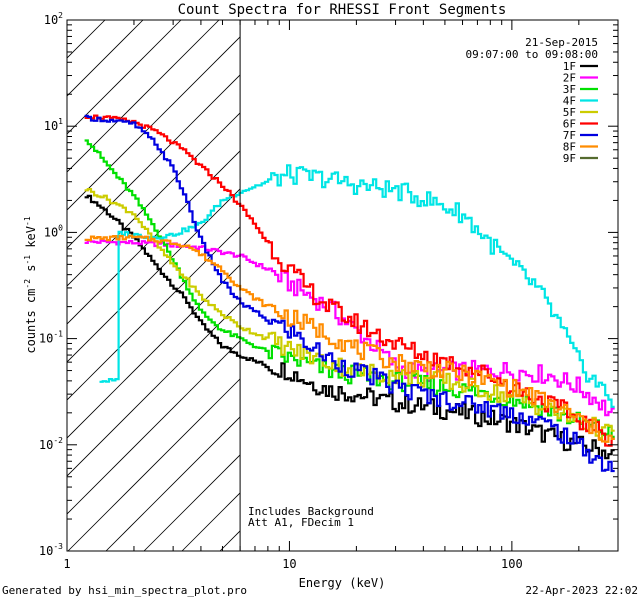  What do you see at coordinates (58, 440) in the screenshot?
I see `y-tick-exponent: -2` at bounding box center [58, 440].